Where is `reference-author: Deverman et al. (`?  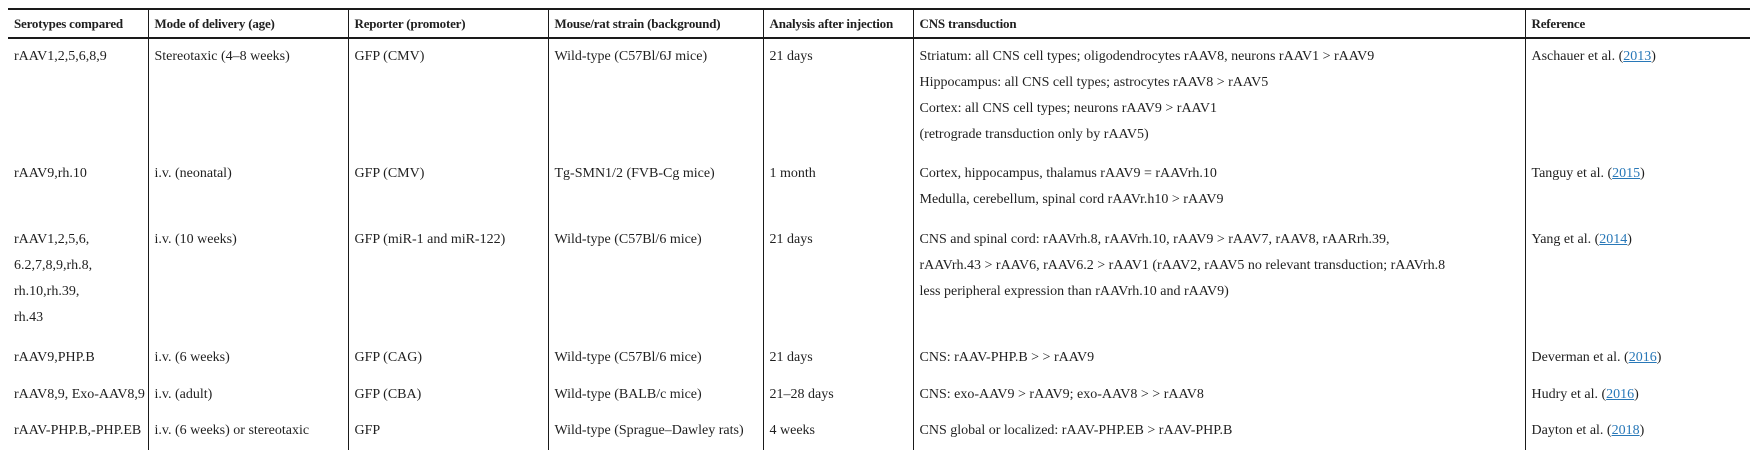
reference-author: Deverman et al. ( is located at coordinates (1580, 357).